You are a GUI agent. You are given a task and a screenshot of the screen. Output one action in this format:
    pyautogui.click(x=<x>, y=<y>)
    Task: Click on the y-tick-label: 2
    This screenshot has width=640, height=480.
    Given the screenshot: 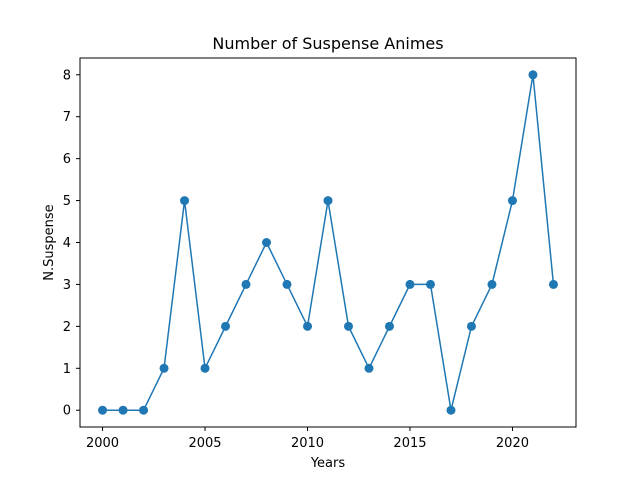 What is the action you would take?
    pyautogui.click(x=67, y=327)
    